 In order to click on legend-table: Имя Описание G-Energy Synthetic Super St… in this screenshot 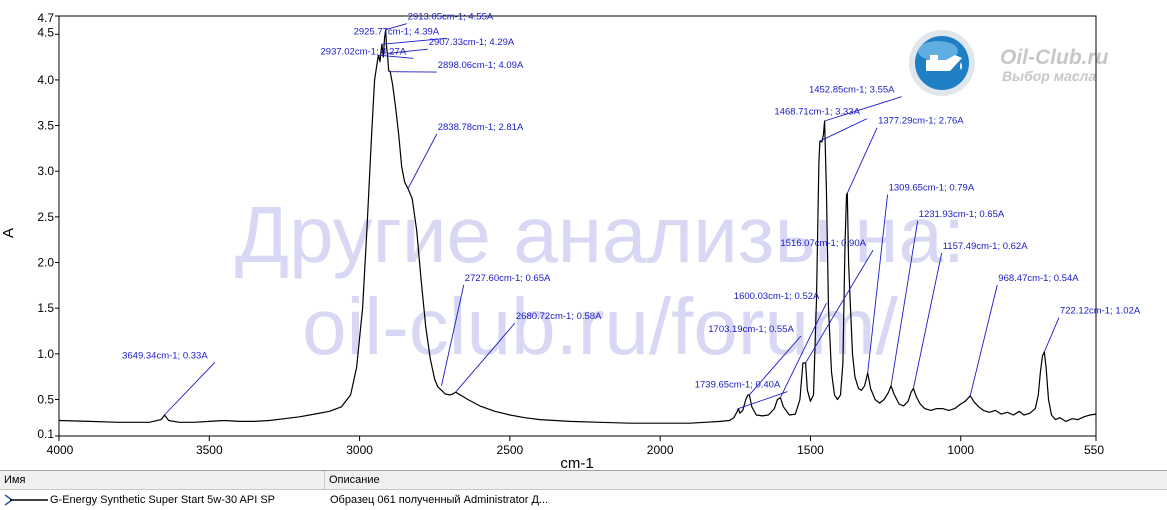, I will do `click(583, 490)`.